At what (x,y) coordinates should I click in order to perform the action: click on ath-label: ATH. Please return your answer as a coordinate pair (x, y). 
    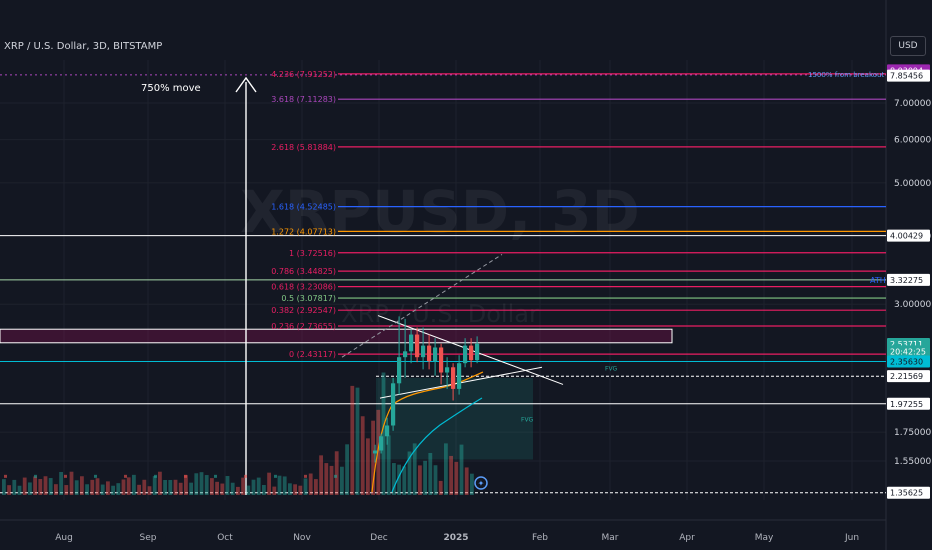
    Looking at the image, I should click on (878, 280).